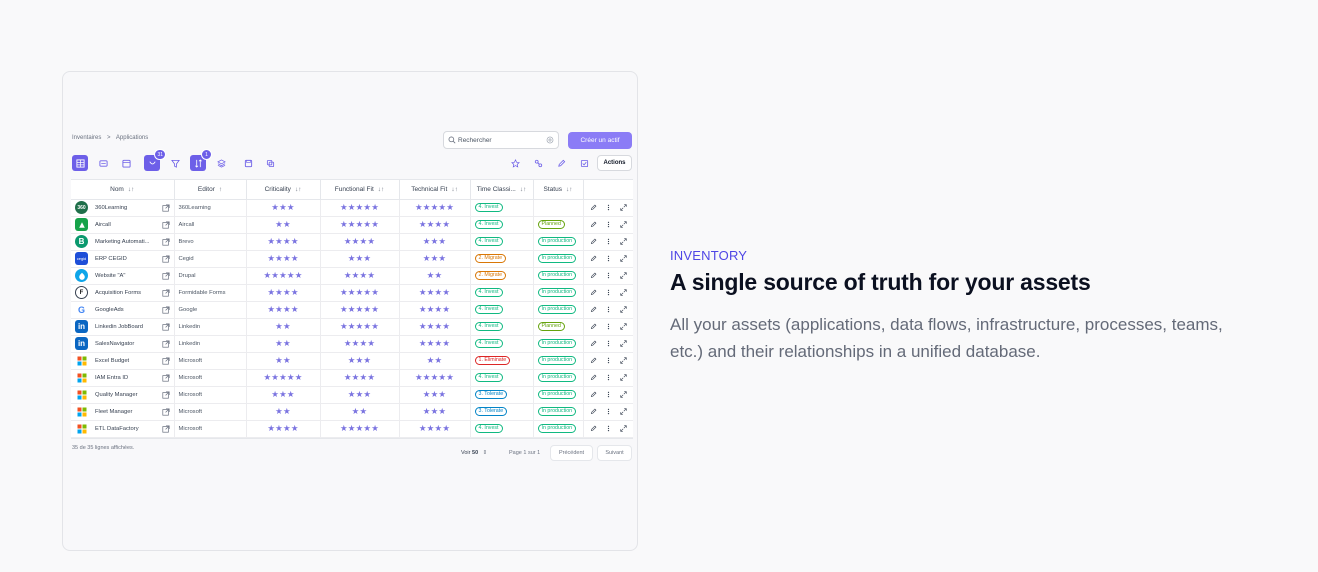 The image size is (1318, 572). Describe the element at coordinates (360, 412) in the screenshot. I see `cell-functional-fit: ★★` at that location.